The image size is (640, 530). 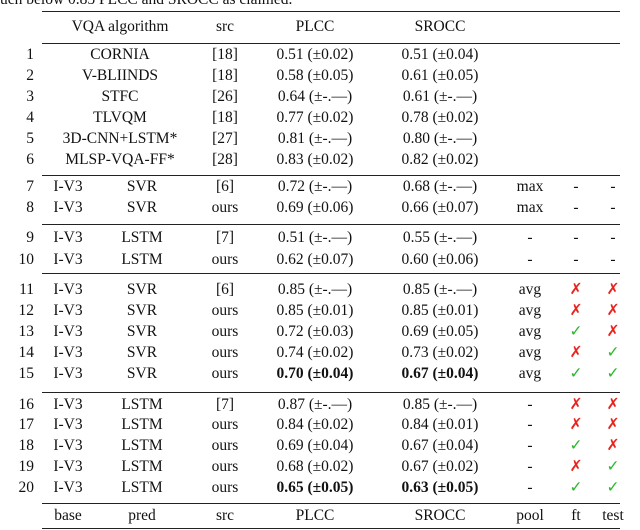 What do you see at coordinates (315, 186) in the screenshot?
I see `cell-plcc: 0.72 (±-.—)` at bounding box center [315, 186].